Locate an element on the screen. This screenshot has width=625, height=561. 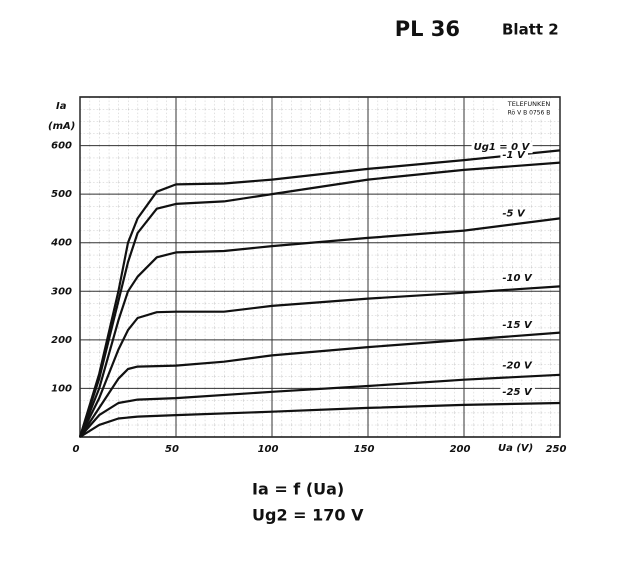
formula: Ia = f (Ua) is located at coordinates (298, 489).